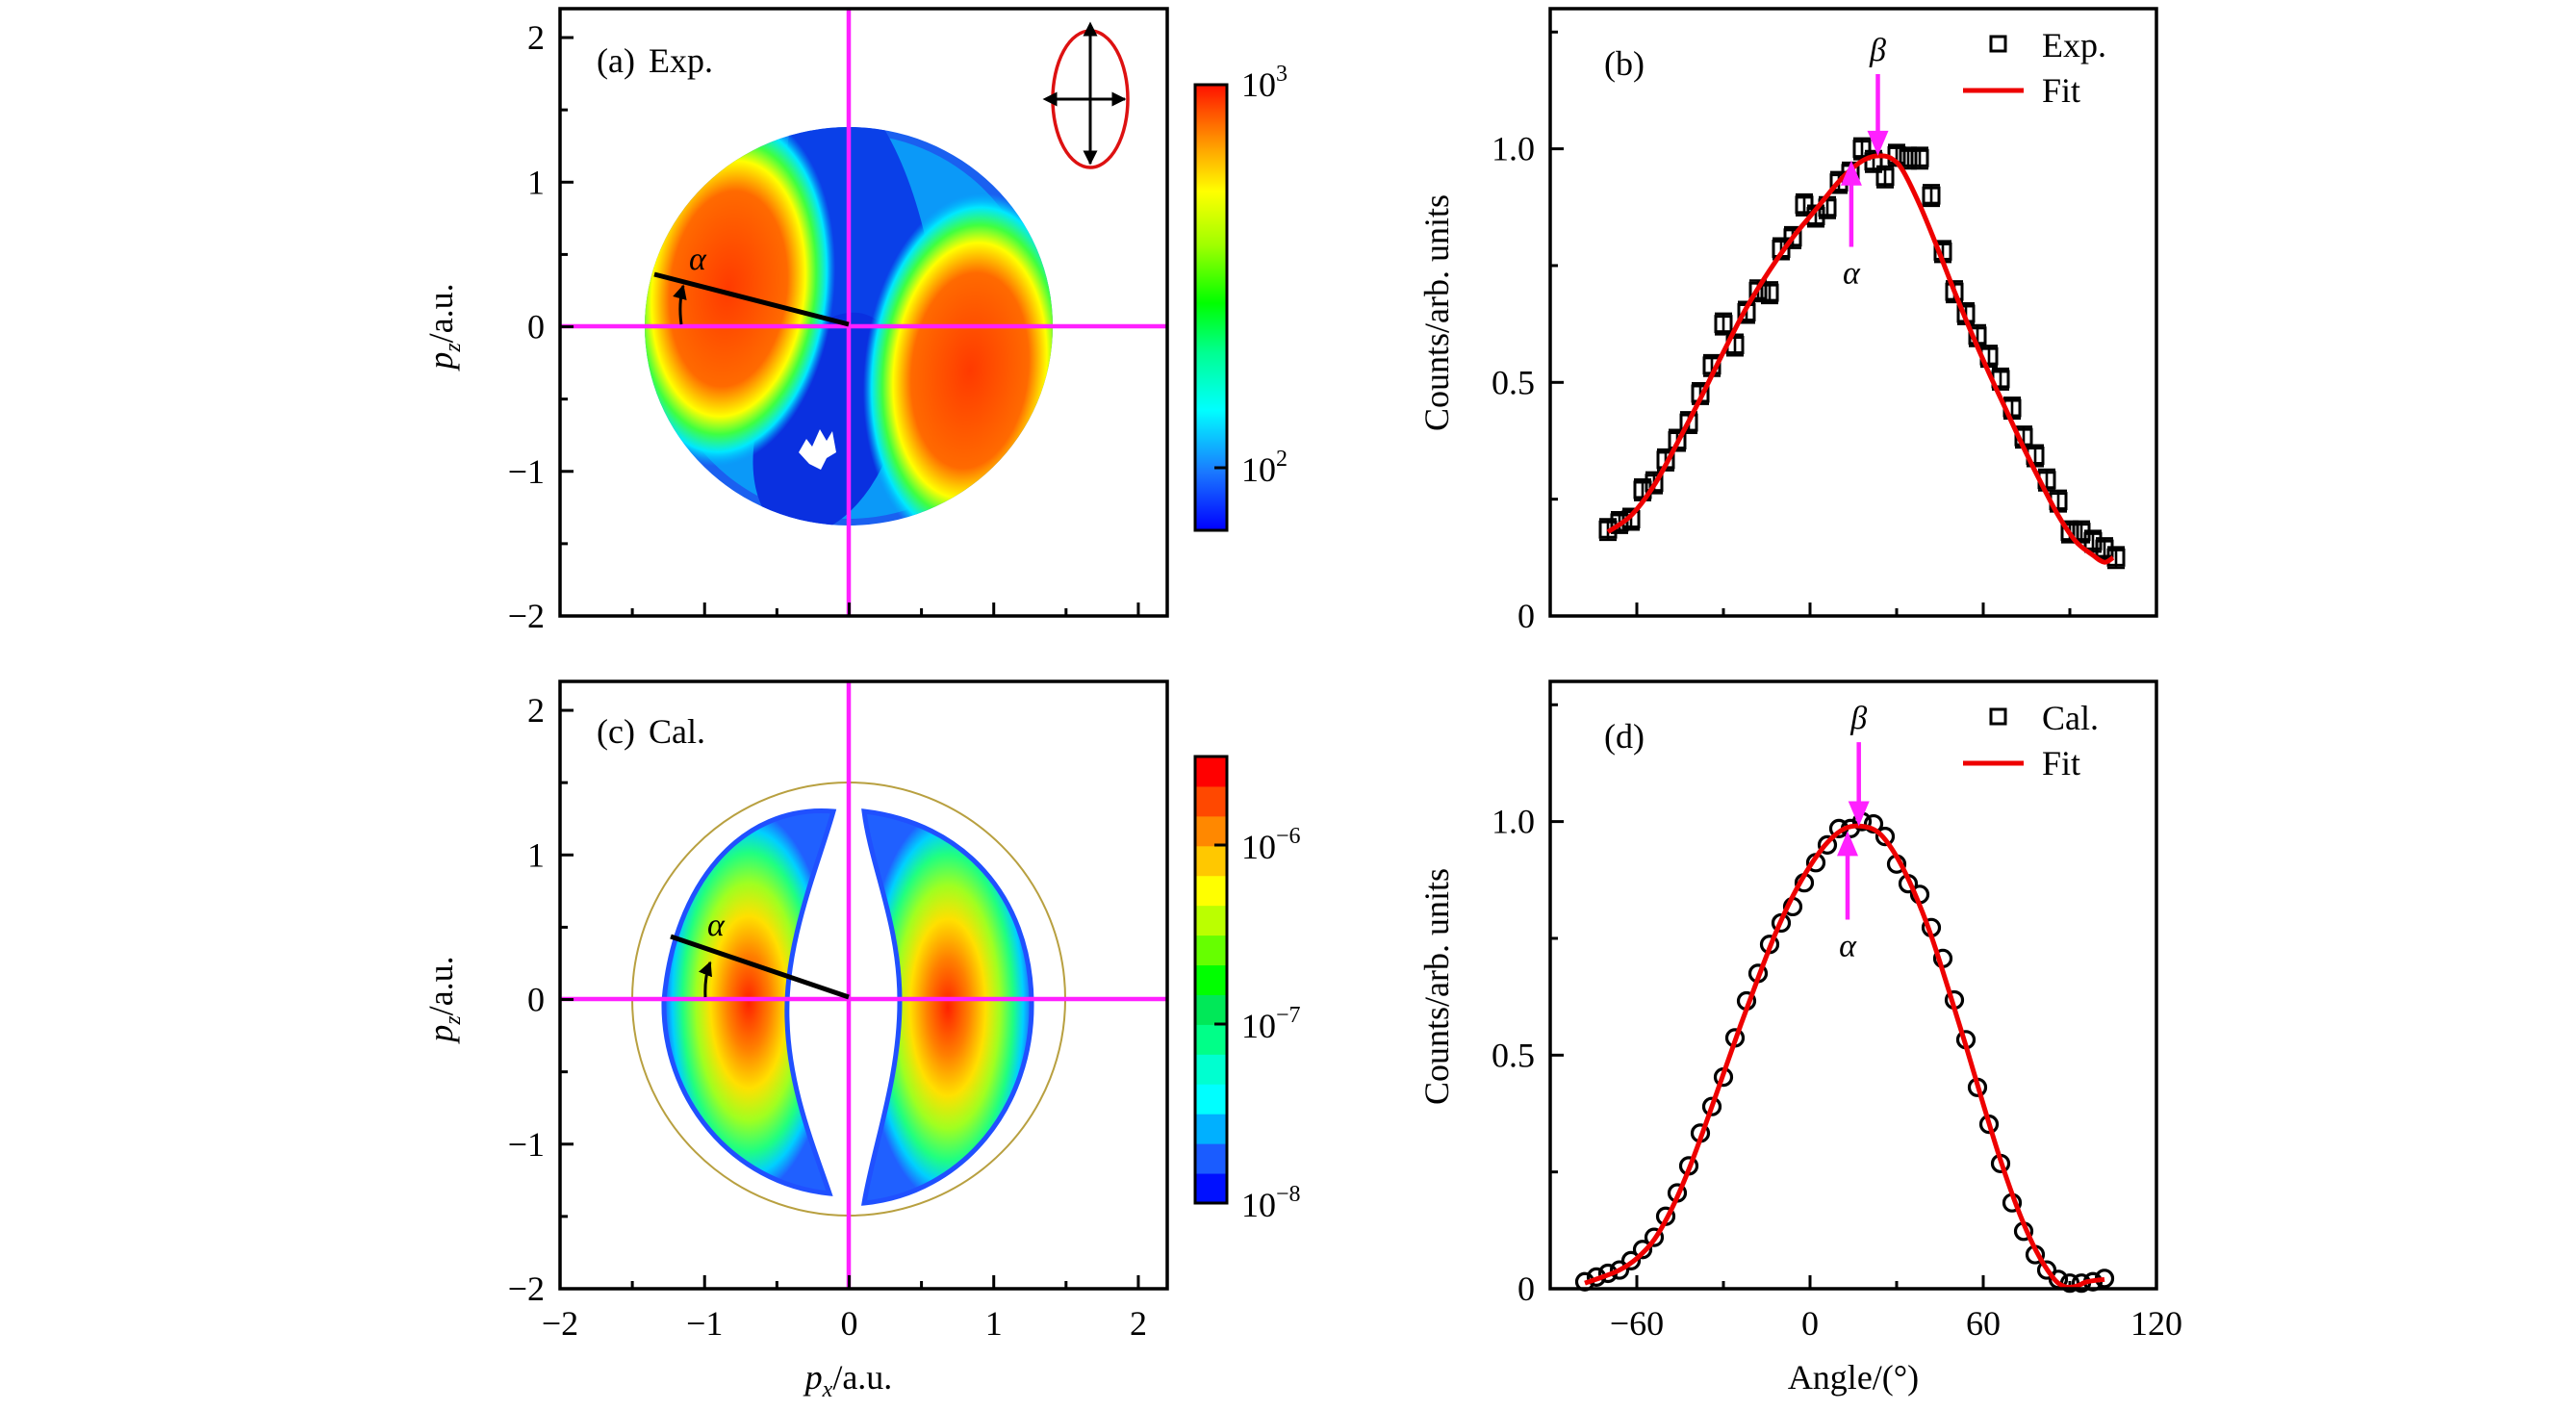  I want to click on alpha-label-a: α, so click(698, 259).